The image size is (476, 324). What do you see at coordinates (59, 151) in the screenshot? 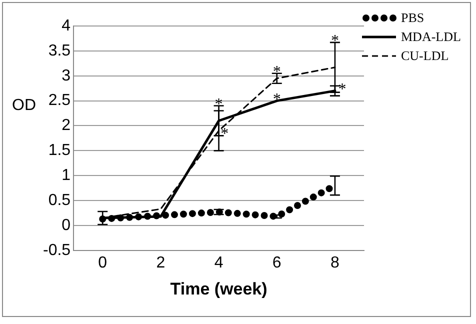
I see `y-tick-label: 1.5` at bounding box center [59, 151].